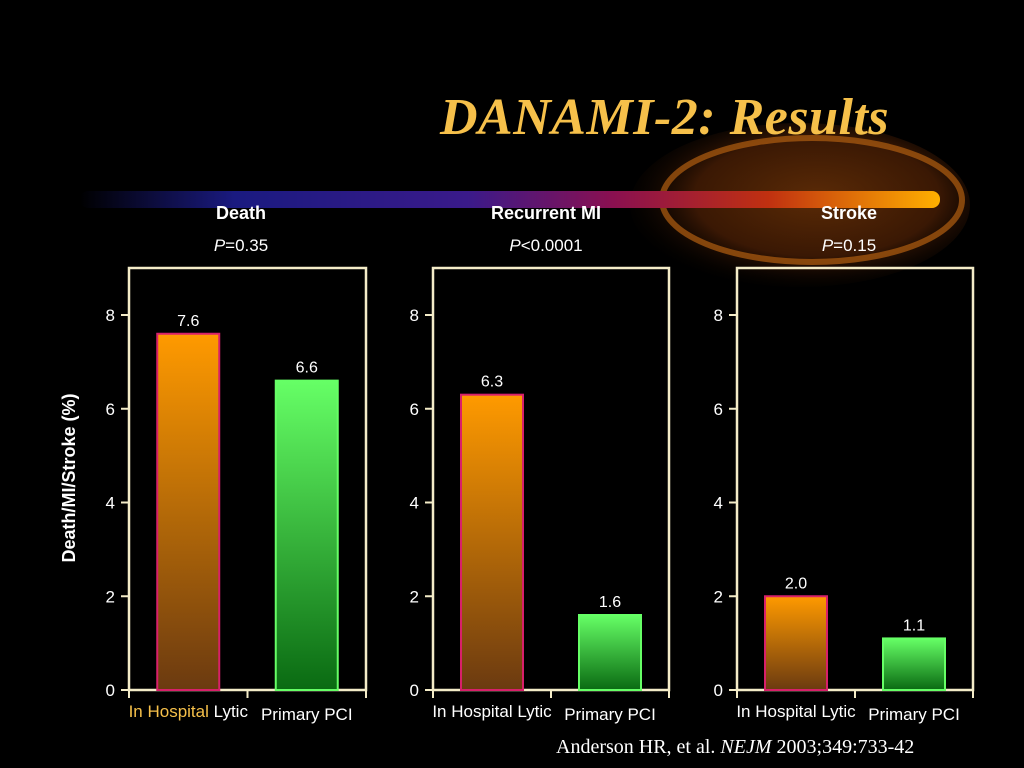 This screenshot has width=1024, height=768. I want to click on y-axis-label: Death/MI/Stroke (%), so click(69, 477).